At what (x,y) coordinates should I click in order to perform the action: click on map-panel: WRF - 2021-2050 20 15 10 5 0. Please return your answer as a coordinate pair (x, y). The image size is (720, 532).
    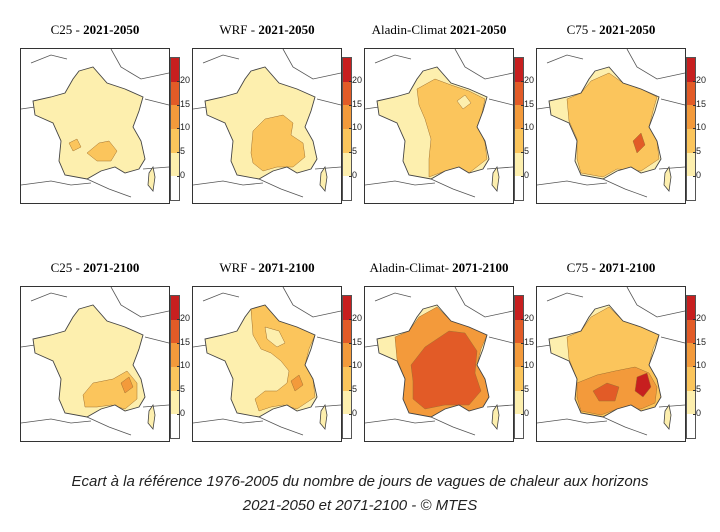
    Looking at the image, I should click on (278, 122).